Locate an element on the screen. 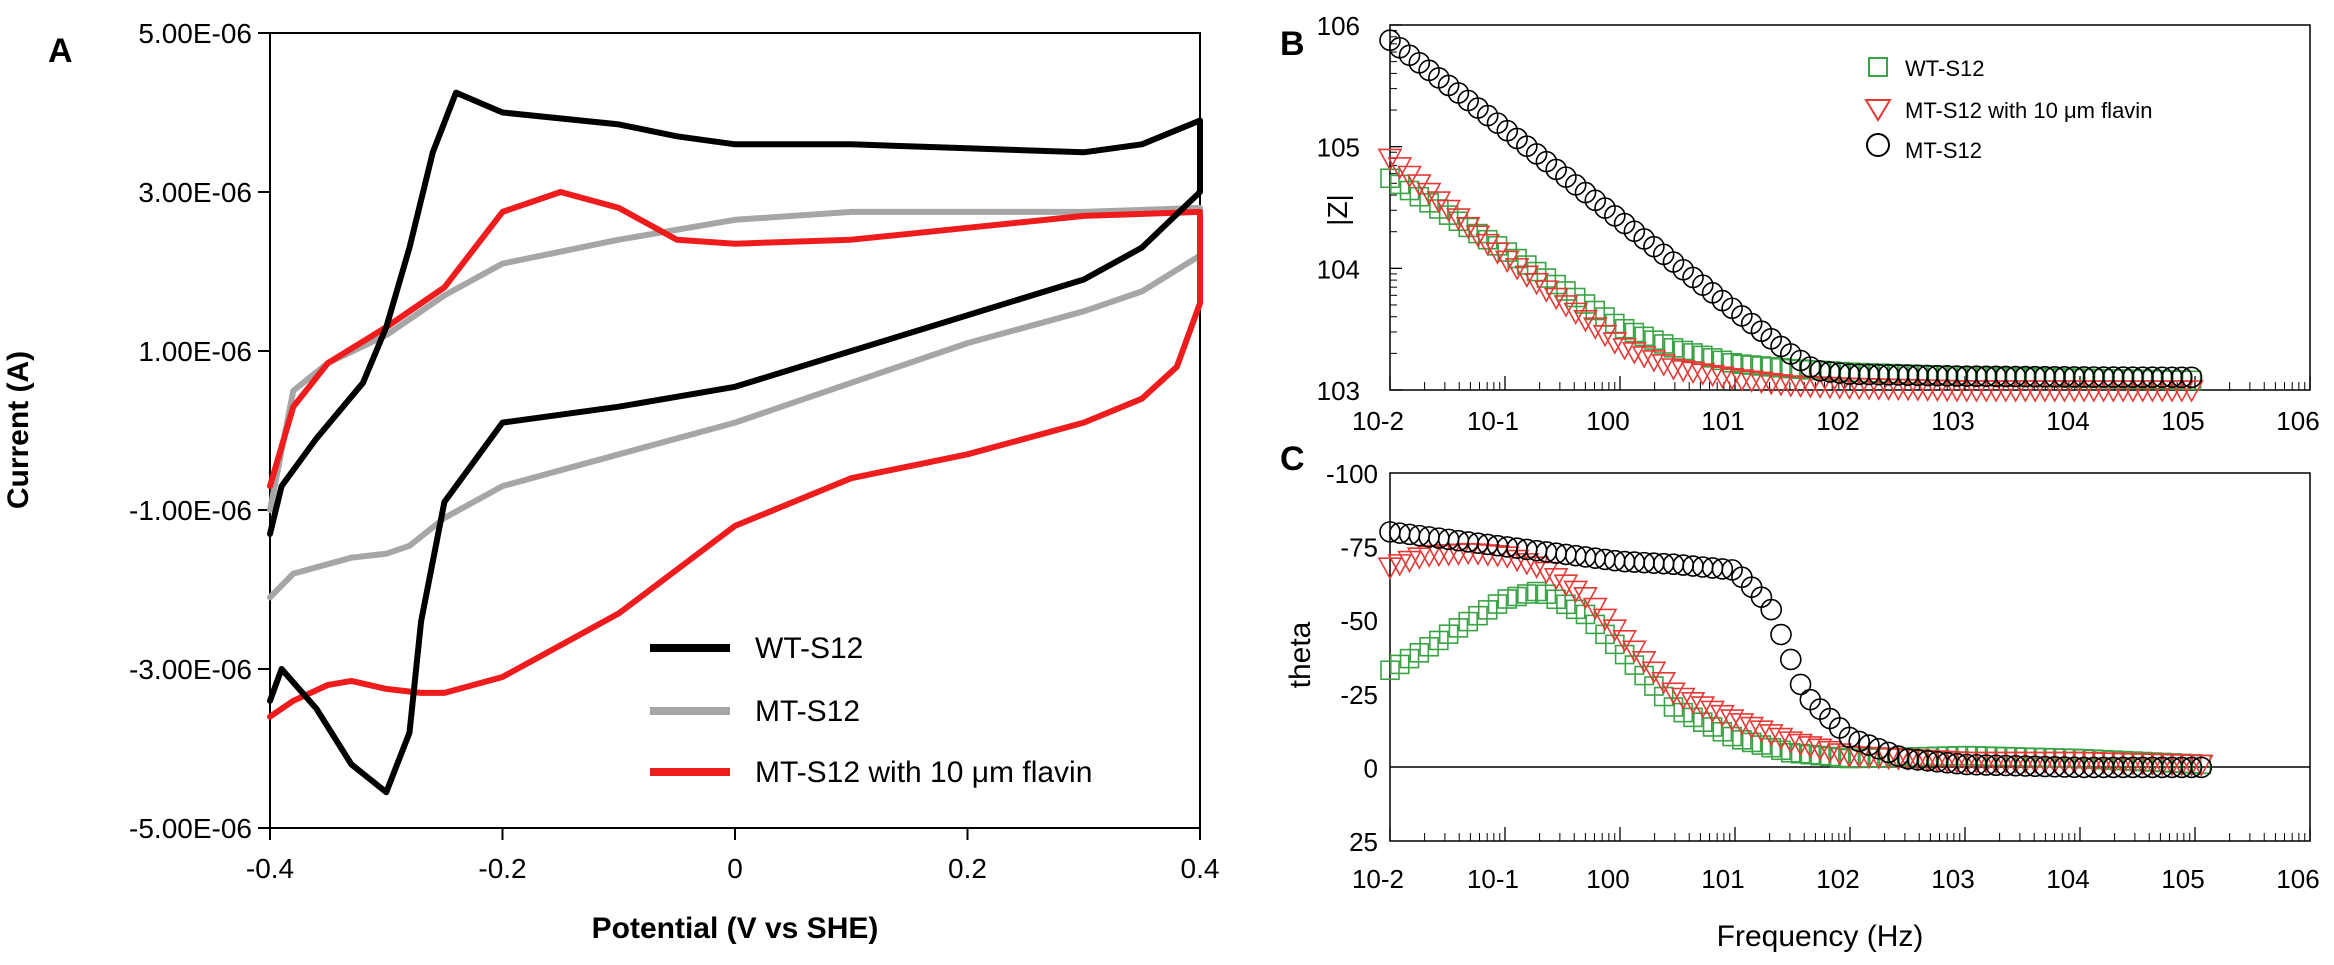 This screenshot has width=2334, height=965. a-x-tick-label: 0.2 is located at coordinates (967, 868).